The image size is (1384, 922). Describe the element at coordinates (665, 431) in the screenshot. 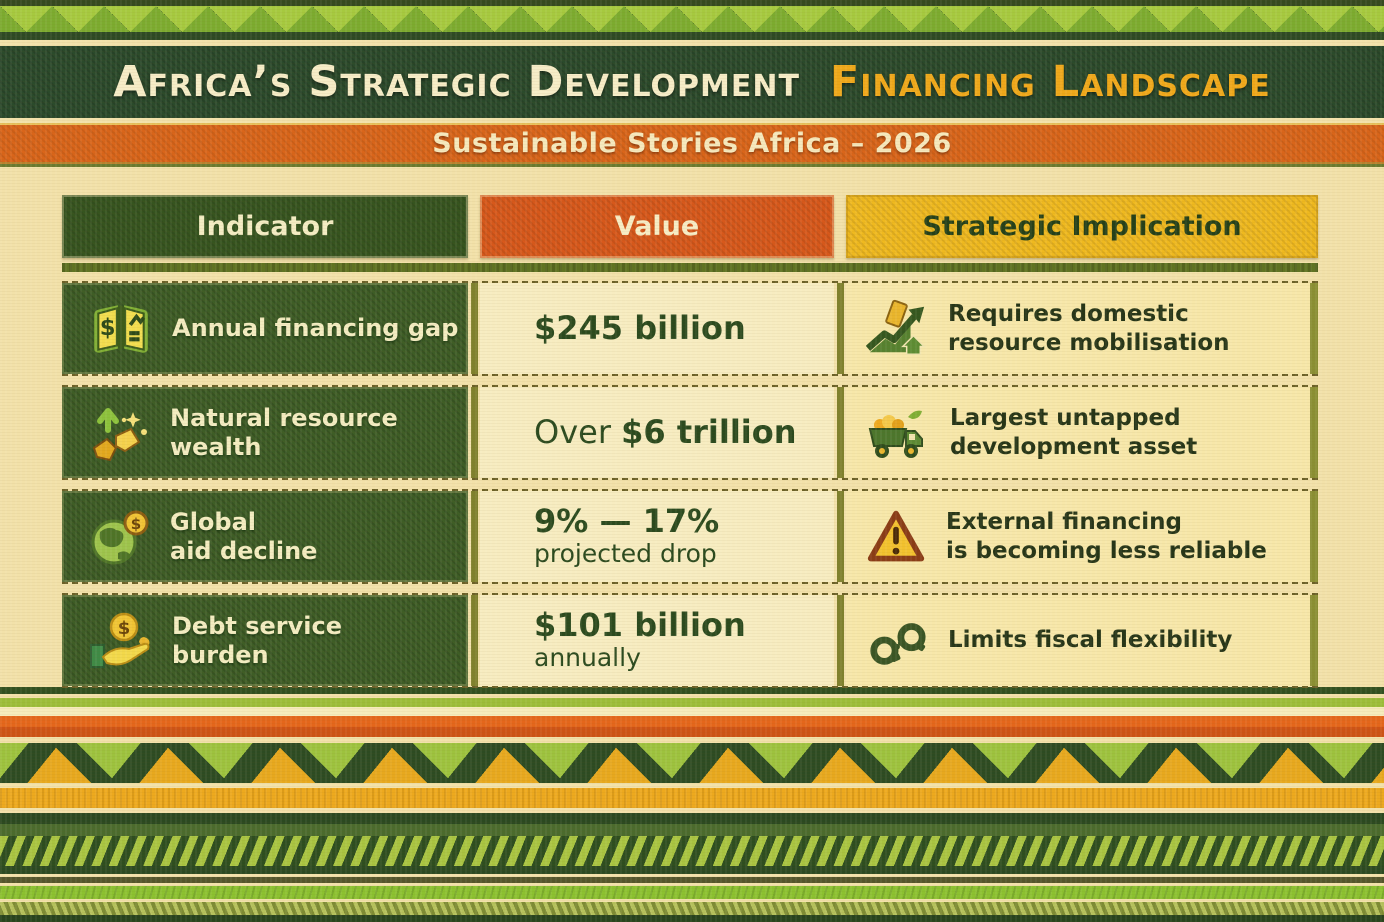

I see `value-text: Over $6 trillion` at that location.